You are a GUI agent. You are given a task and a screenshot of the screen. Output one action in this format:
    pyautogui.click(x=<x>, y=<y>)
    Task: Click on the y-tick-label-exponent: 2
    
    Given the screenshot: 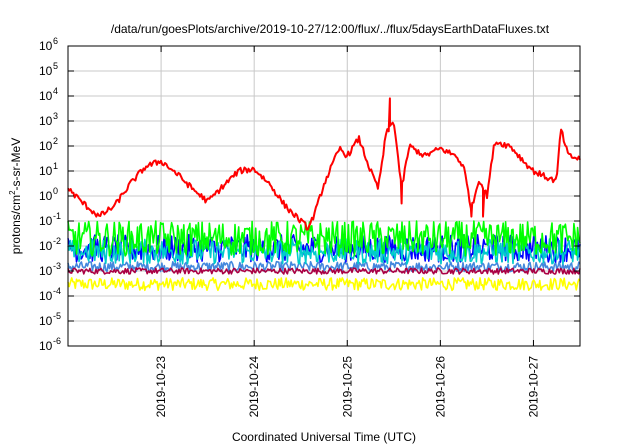 What is the action you would take?
    pyautogui.click(x=55, y=141)
    